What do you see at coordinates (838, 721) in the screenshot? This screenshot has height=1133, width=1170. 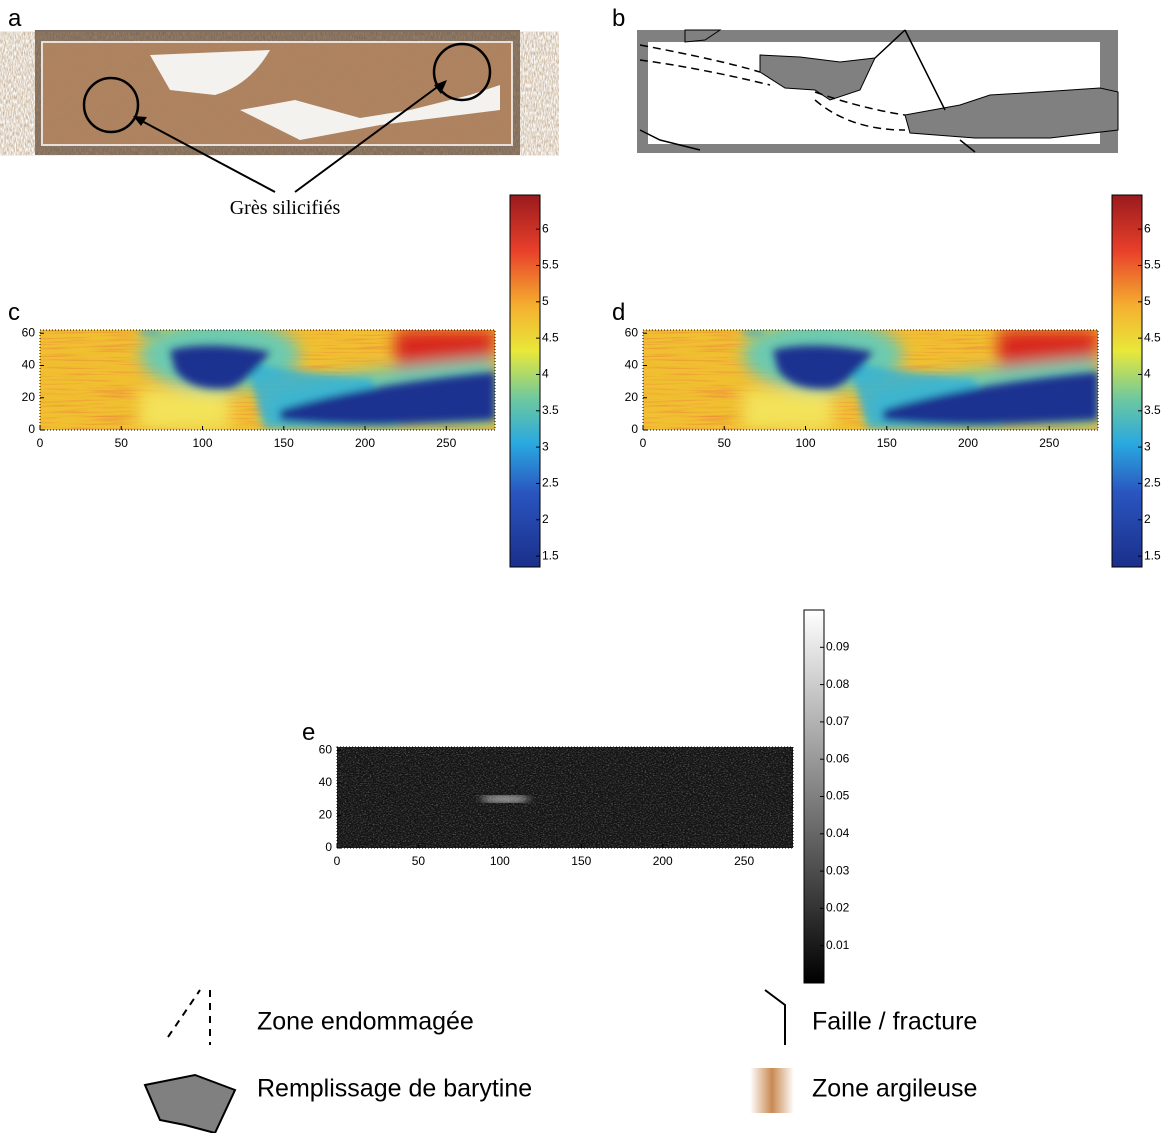 I see `colorbar-tick-label: 0.07` at bounding box center [838, 721].